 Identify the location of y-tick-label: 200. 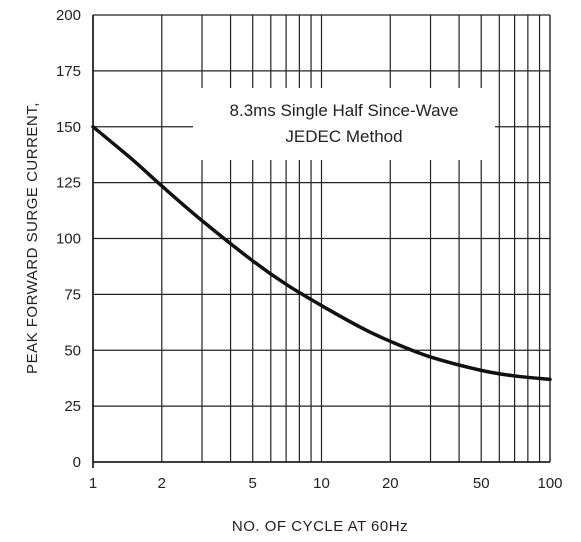
(68, 15).